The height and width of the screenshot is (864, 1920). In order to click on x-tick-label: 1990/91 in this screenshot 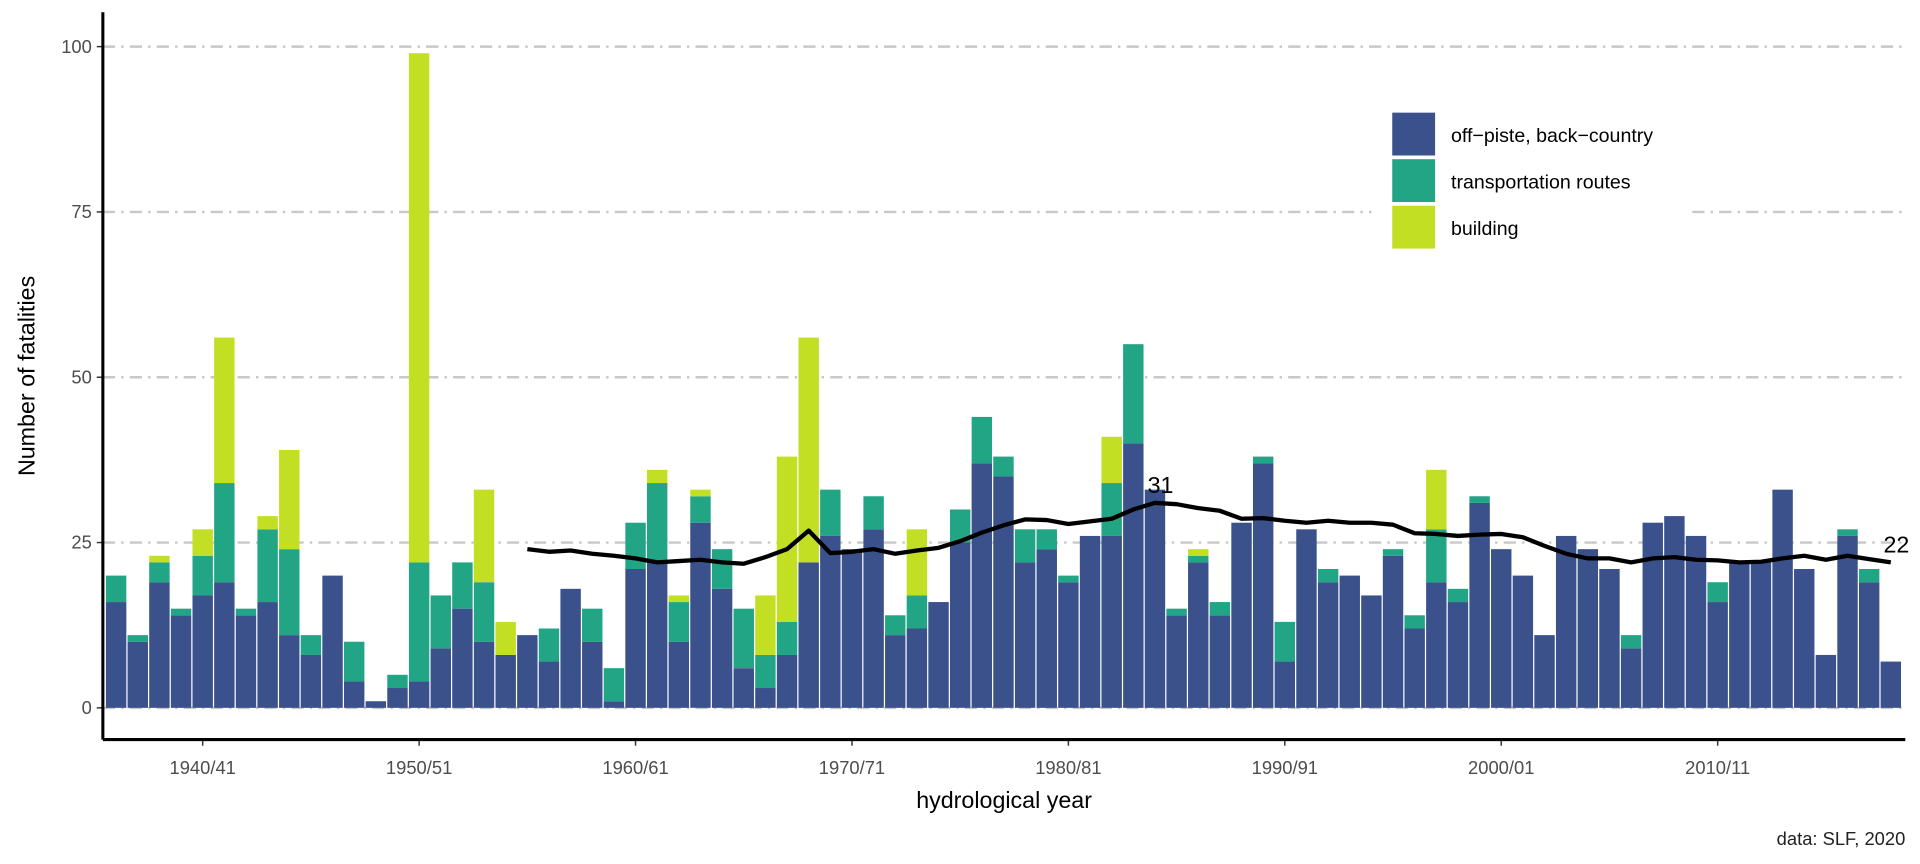, I will do `click(1285, 767)`.